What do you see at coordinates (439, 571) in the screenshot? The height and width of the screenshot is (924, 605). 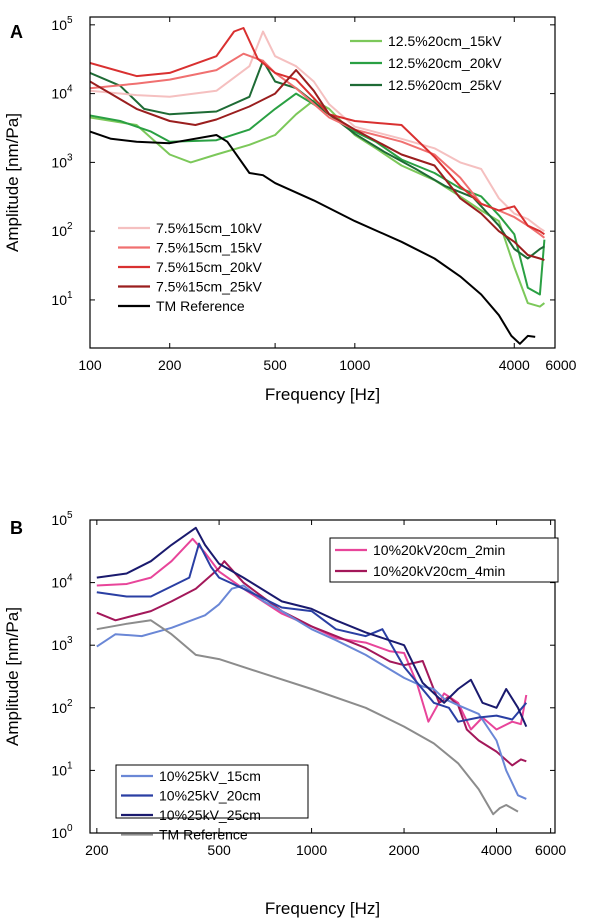 I see `legend-entry-label: 10%20kV20cm_4min` at bounding box center [439, 571].